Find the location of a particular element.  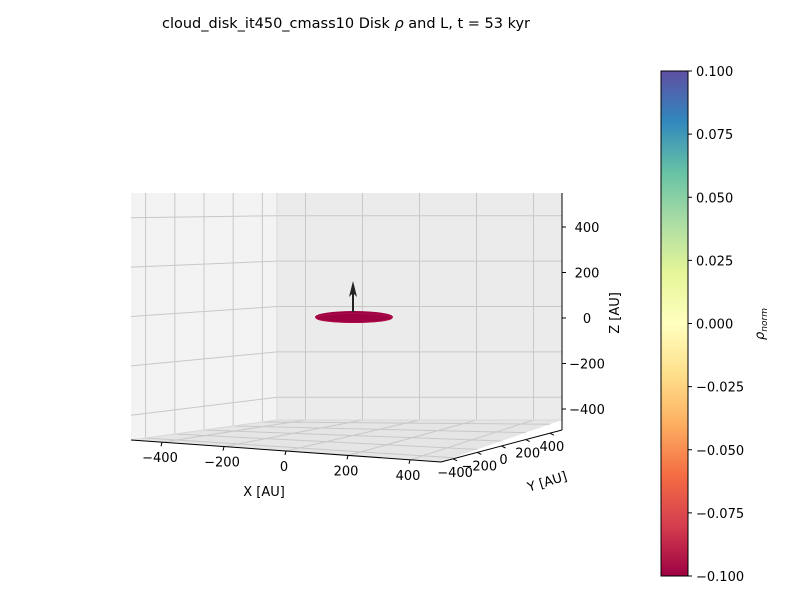

z-tick-label: −400 is located at coordinates (587, 410).